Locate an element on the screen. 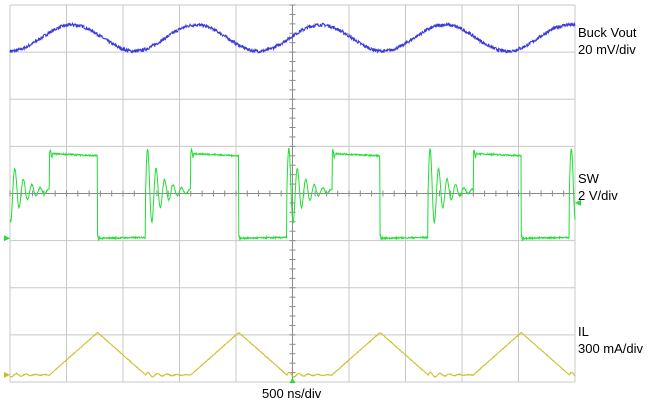 The width and height of the screenshot is (661, 407). buck-vout-label: Buck Vout 20 mV/div is located at coordinates (607, 41).